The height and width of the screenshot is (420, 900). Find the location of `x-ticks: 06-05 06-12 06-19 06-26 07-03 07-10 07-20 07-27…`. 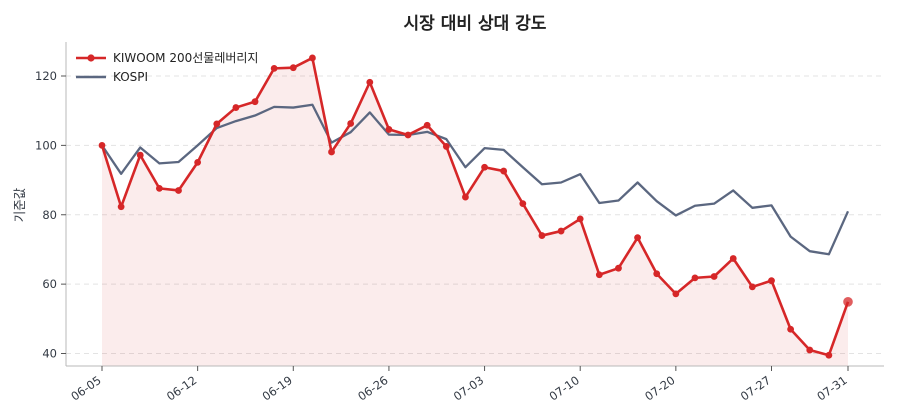

x-ticks: 06-05 06-12 06-19 06-26 07-03 07-10 07-20 07-27… is located at coordinates (459, 385).